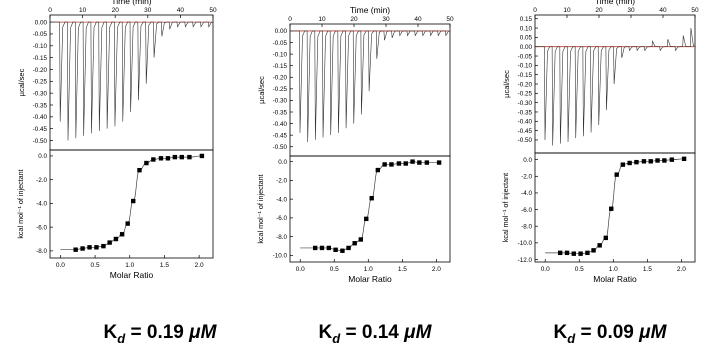  I want to click on chart-3-ratio-tick-label: 1.5, so click(647, 269).